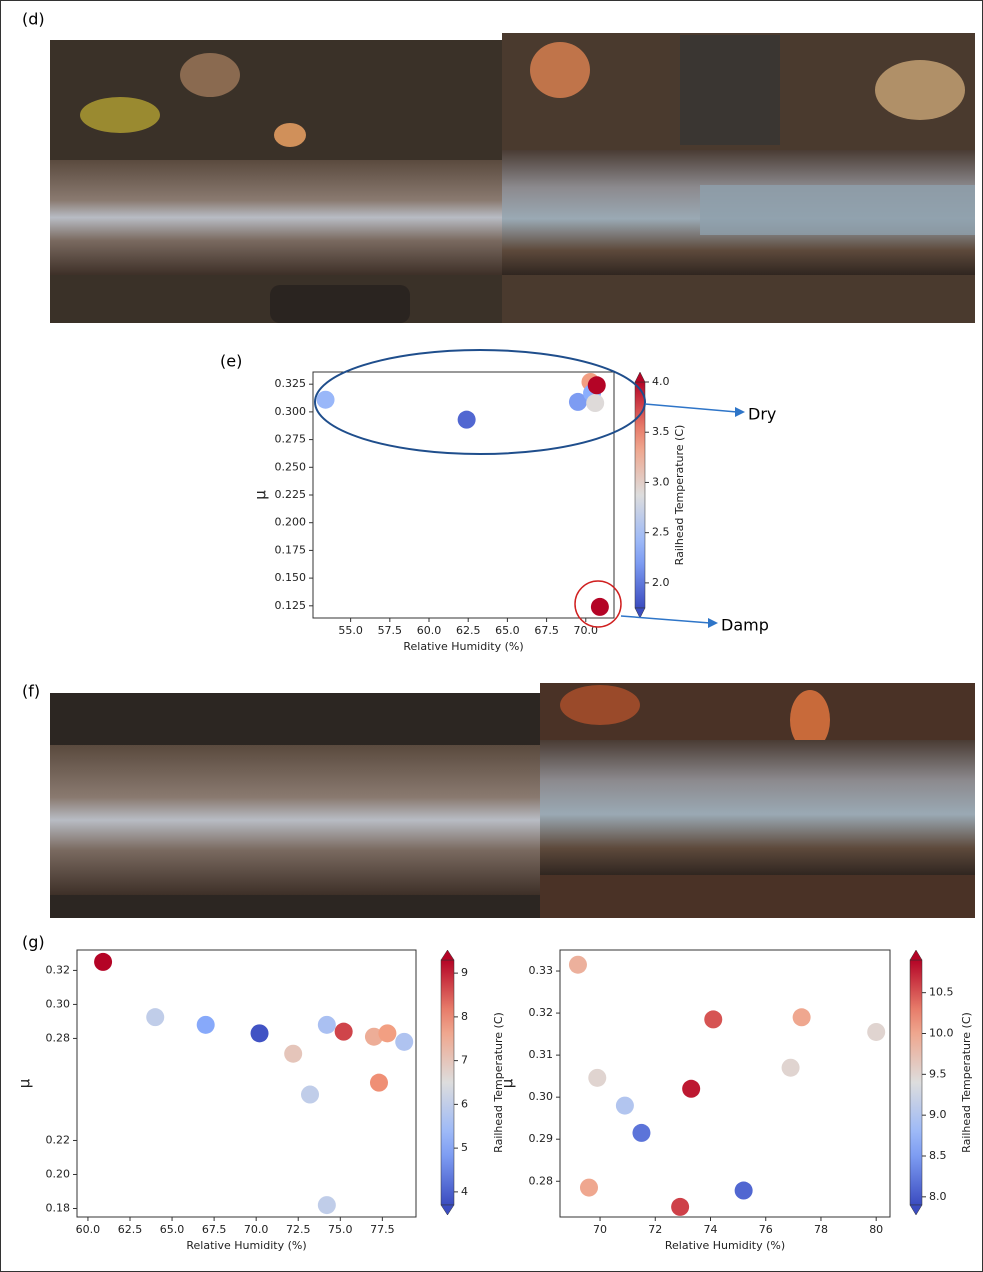 The image size is (983, 1272). Describe the element at coordinates (33, 942) in the screenshot. I see `panel-label: (g)` at that location.